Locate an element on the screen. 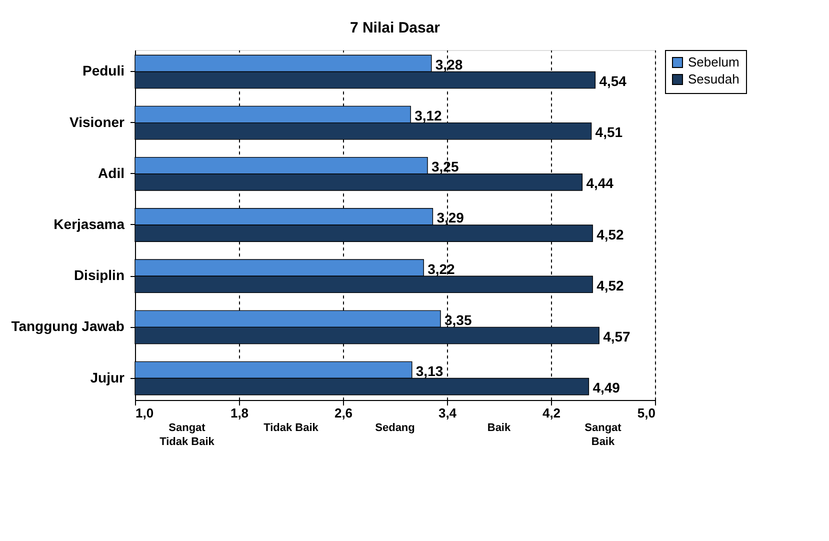  y-tick-label: Tanggung Jawab is located at coordinates (67, 326).